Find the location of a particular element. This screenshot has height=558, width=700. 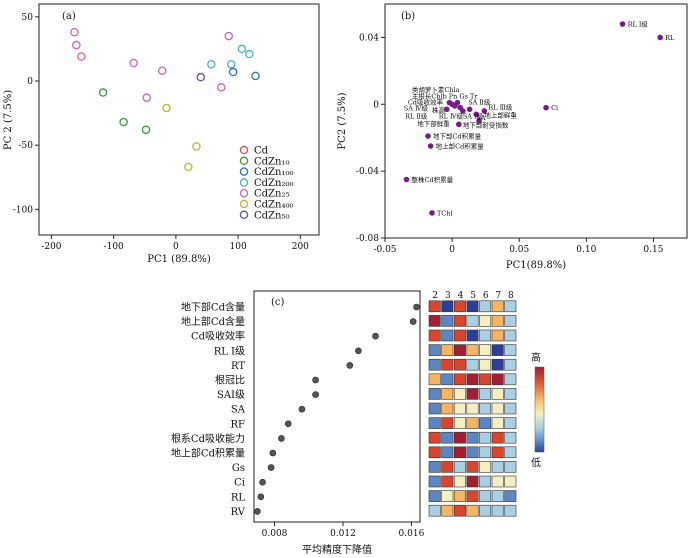

panel-b-label: (b) is located at coordinates (408, 16).